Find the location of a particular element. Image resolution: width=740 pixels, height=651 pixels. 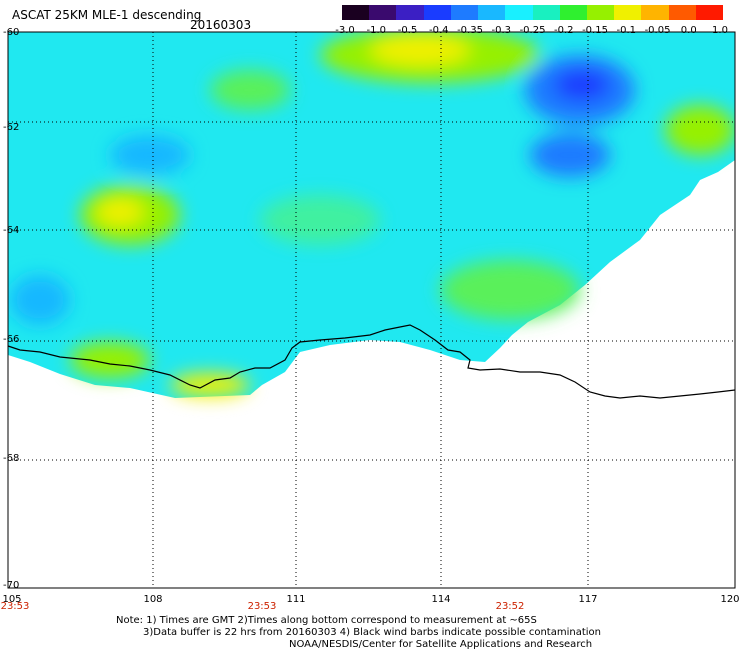

colorbar-tick-label: -0.35 is located at coordinates (470, 30).